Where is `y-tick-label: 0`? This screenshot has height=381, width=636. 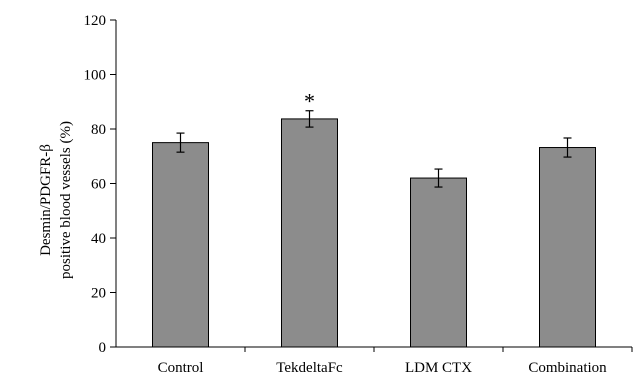
y-tick-label: 0 is located at coordinates (103, 348).